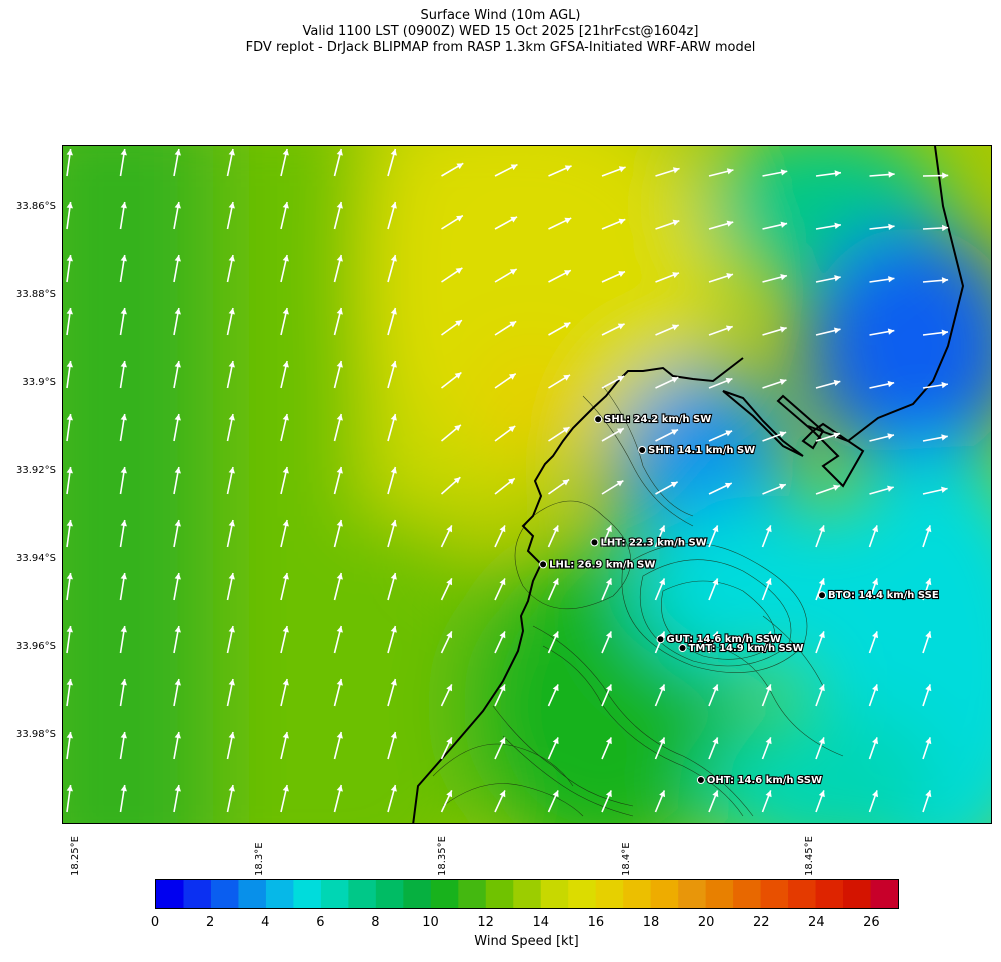 This screenshot has width=1001, height=962. I want to click on station-label: GUT: 14.6 km/h SSW, so click(724, 639).